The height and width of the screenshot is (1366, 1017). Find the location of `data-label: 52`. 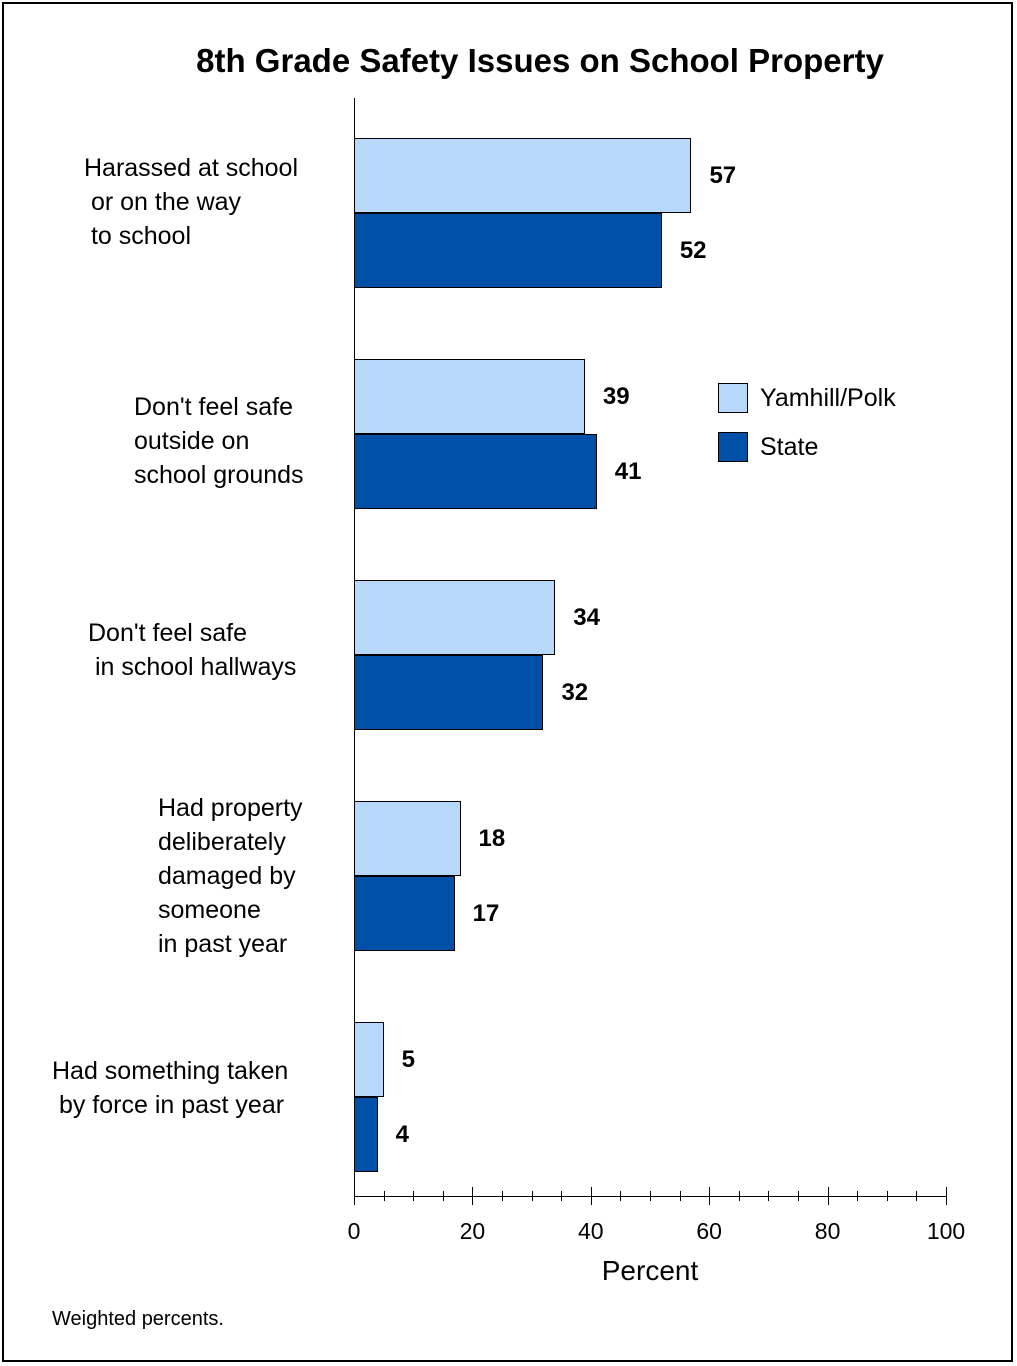

data-label: 52 is located at coordinates (693, 250).